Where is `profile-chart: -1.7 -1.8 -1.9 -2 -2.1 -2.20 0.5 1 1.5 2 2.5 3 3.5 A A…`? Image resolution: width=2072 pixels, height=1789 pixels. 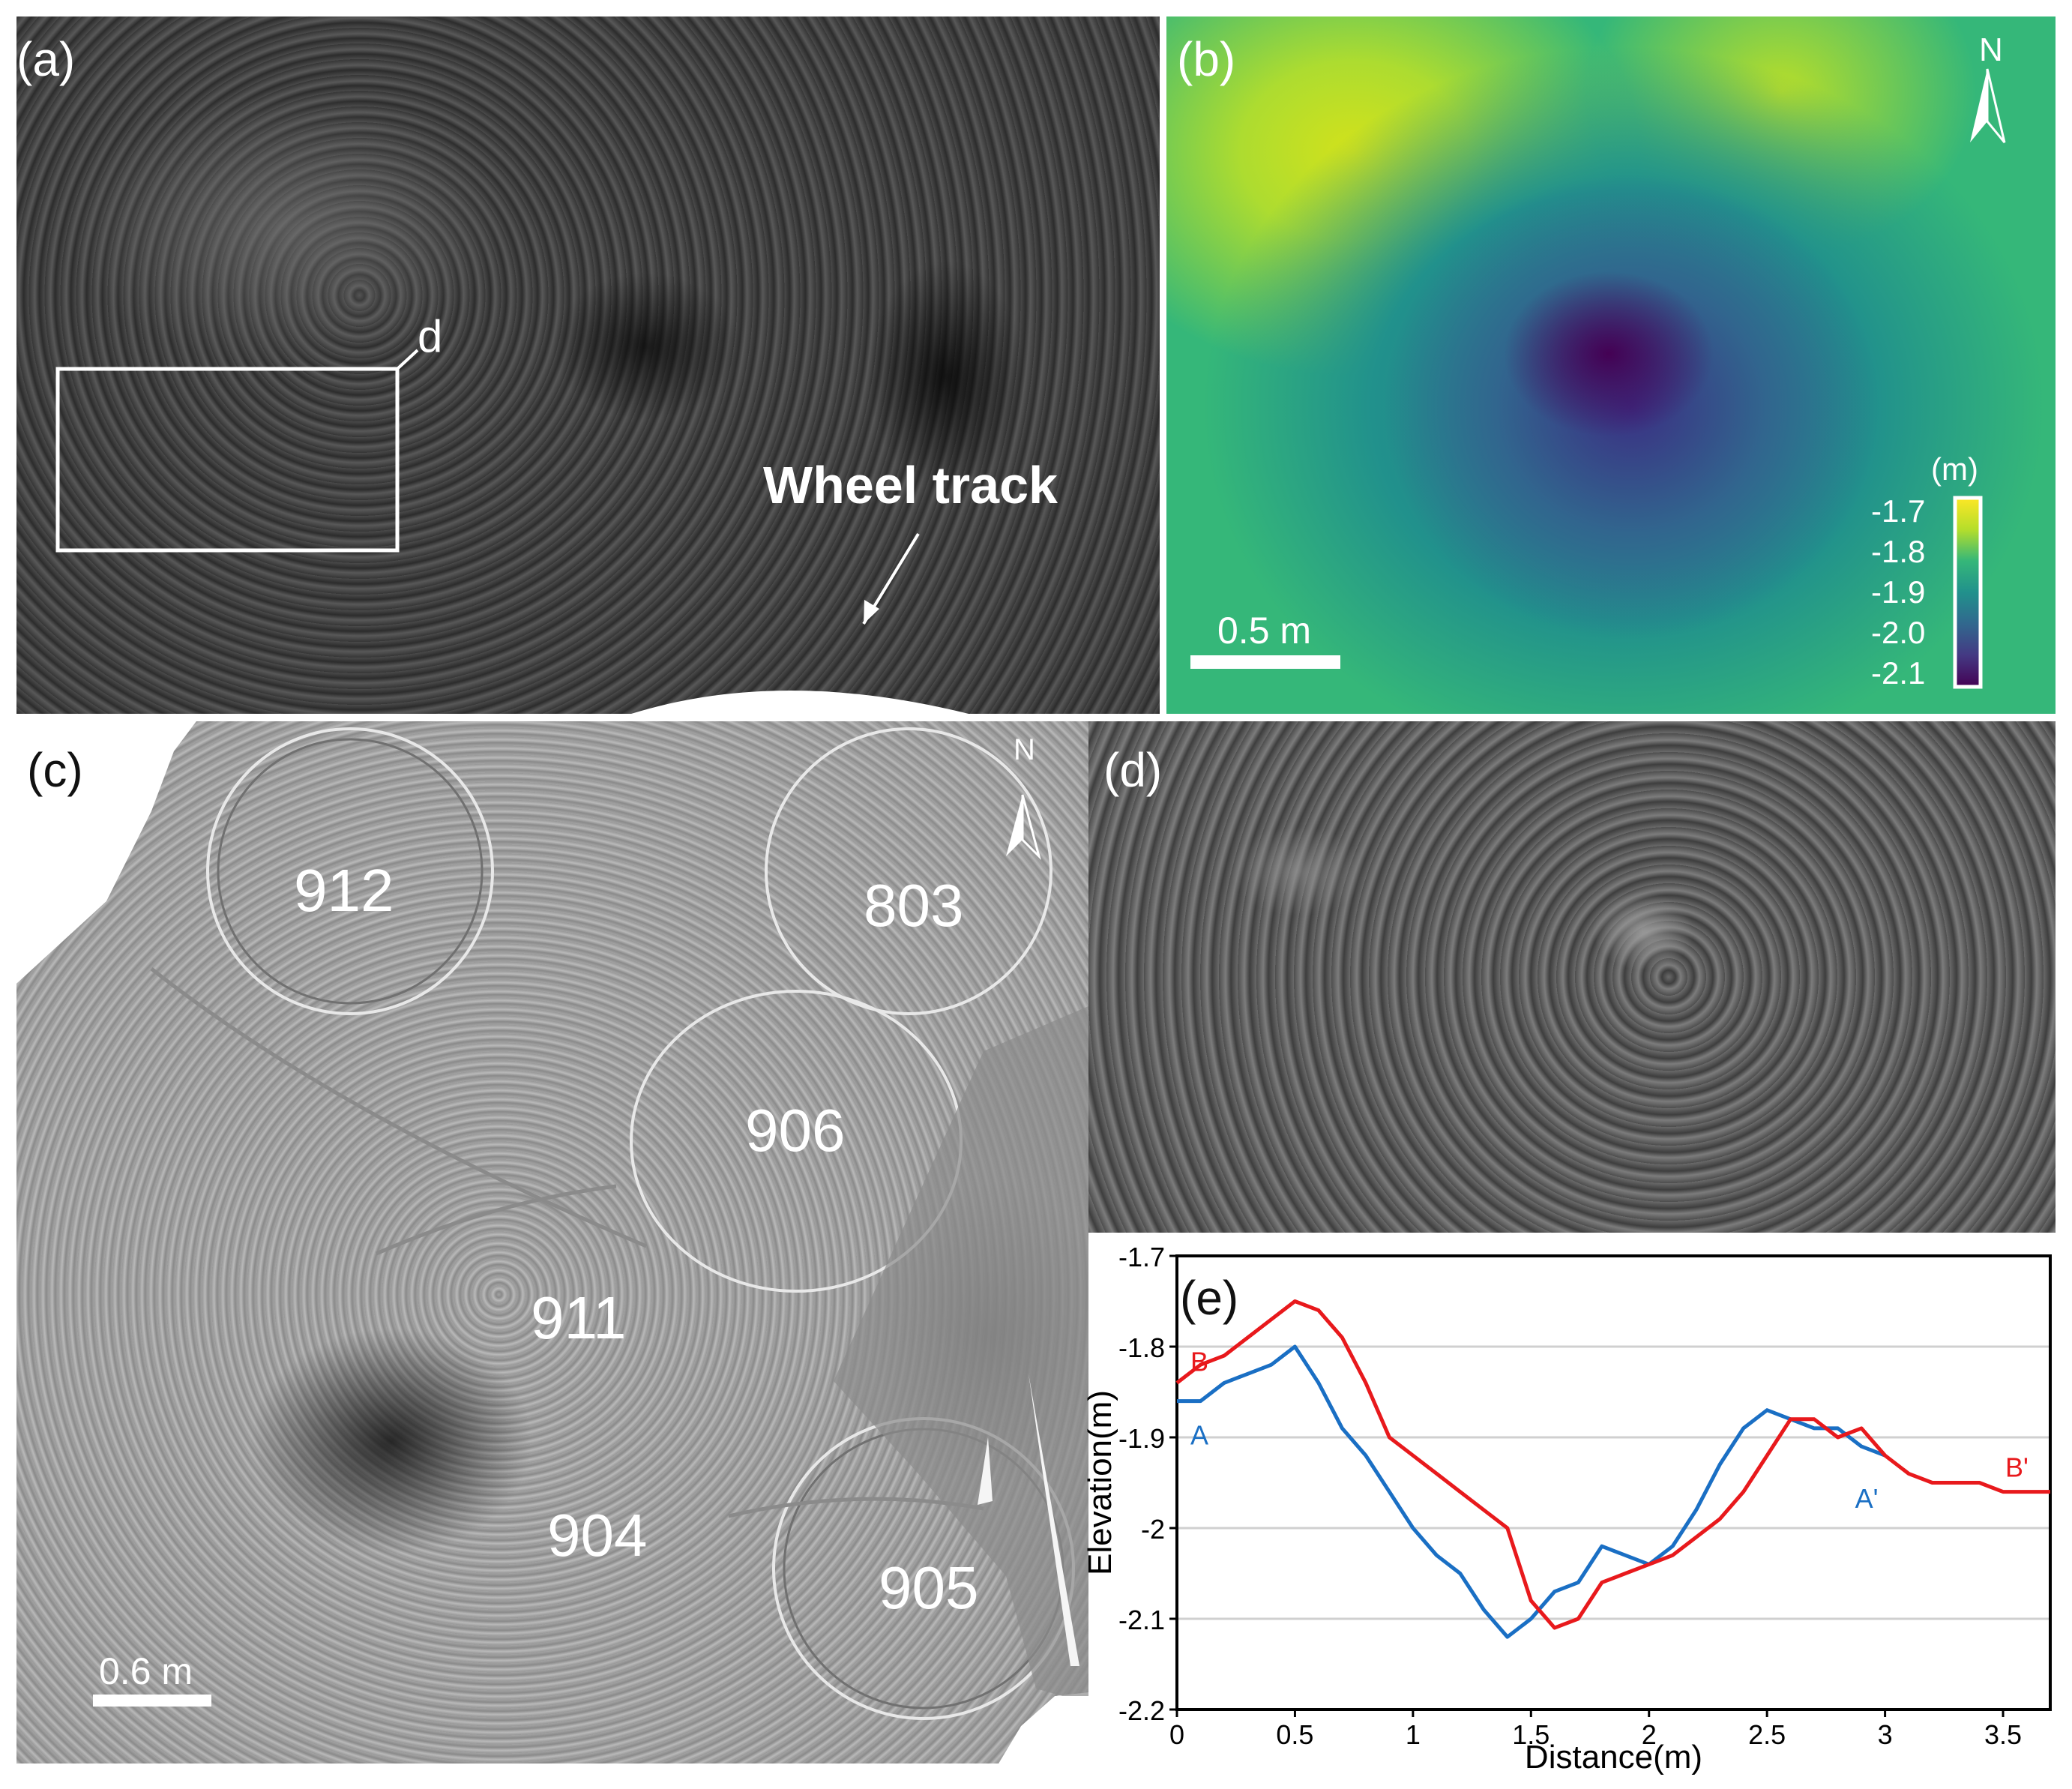 profile-chart: -1.7 -1.8 -1.9 -2 -2.1 -2.20 0.5 1 1.5 2 2.5 3 3.5 A A… is located at coordinates (1567, 1509).